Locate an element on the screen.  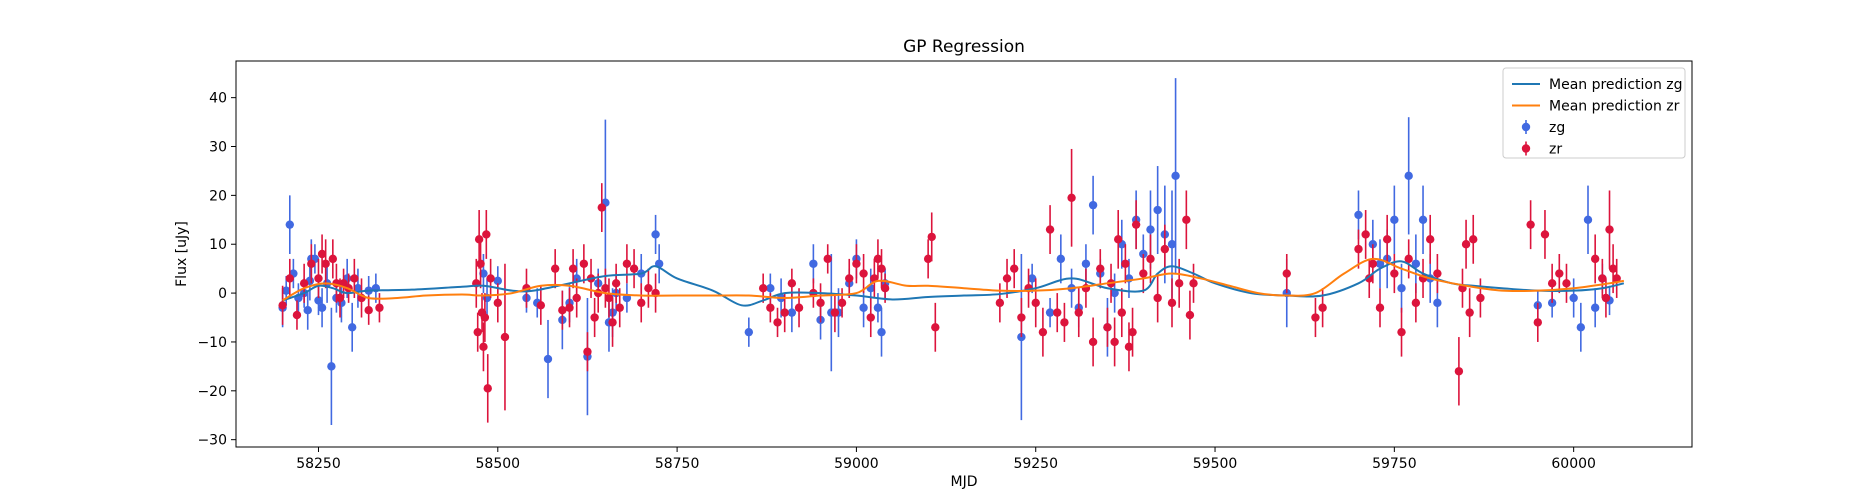
line-mean-prediction-zr is located at coordinates (953, 279).